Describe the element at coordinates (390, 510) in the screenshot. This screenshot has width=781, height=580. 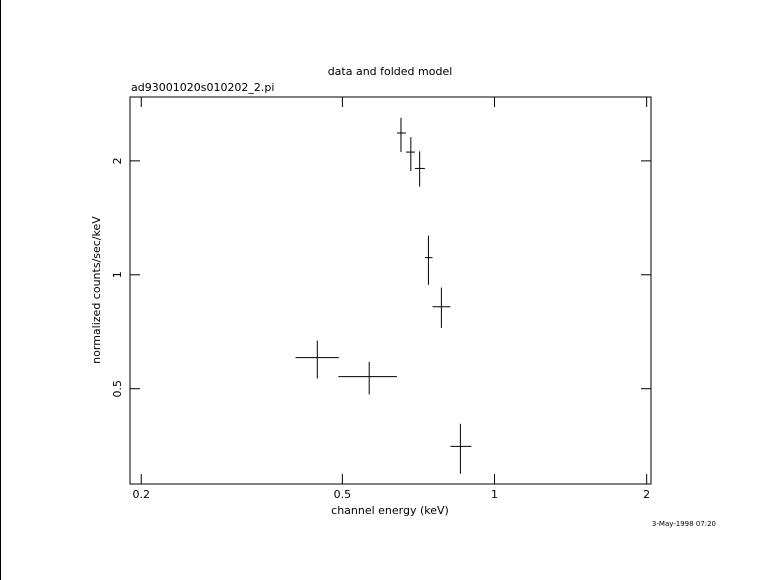
I see `x-axis-label: channel energy (keV)` at that location.